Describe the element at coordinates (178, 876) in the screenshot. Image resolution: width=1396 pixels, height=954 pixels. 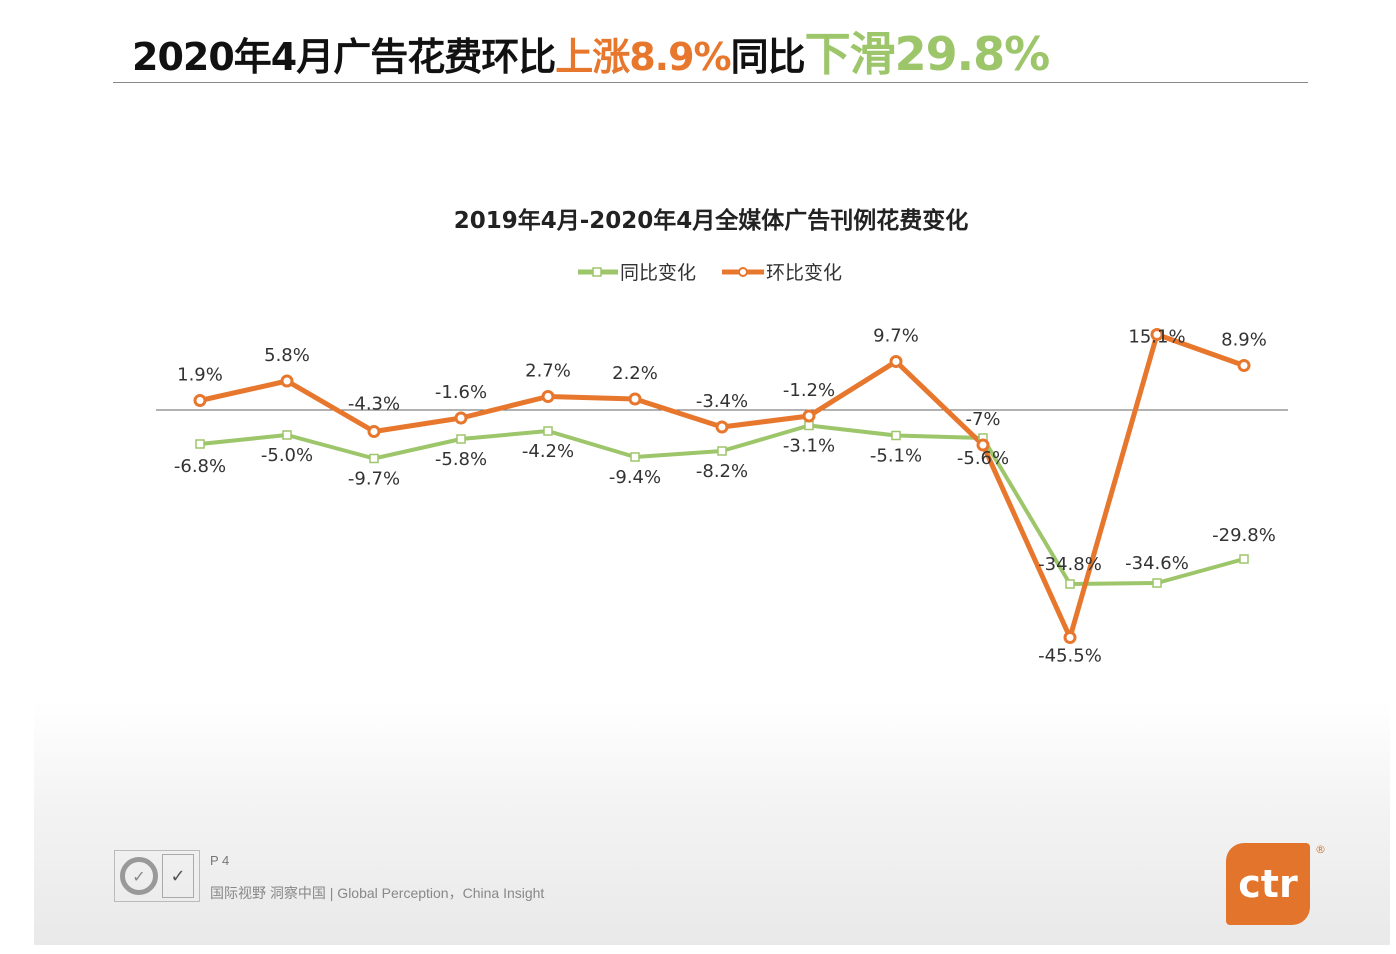
I see `ukas-logo: ✓` at that location.